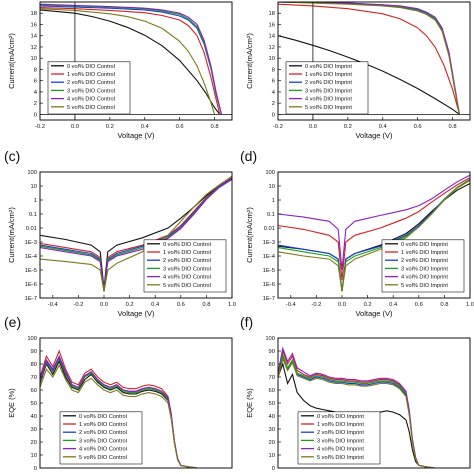 This screenshot has height=474, width=474. Describe the element at coordinates (104, 305) in the screenshot. I see `x-tick-label: 0.0` at that location.